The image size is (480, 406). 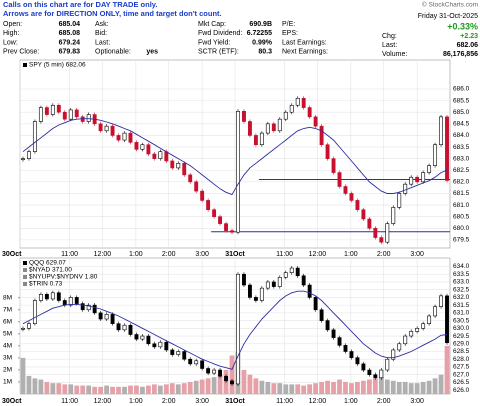 What do you see at coordinates (262, 42) in the screenshot?
I see `stat-value: 0.99%` at bounding box center [262, 42].